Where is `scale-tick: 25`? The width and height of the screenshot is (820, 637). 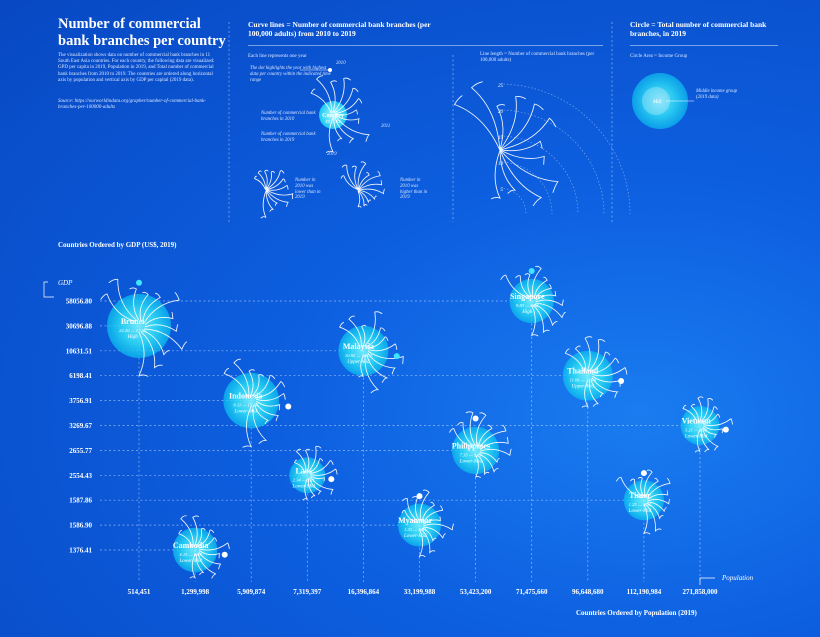 scale-tick: 25 is located at coordinates (501, 86).